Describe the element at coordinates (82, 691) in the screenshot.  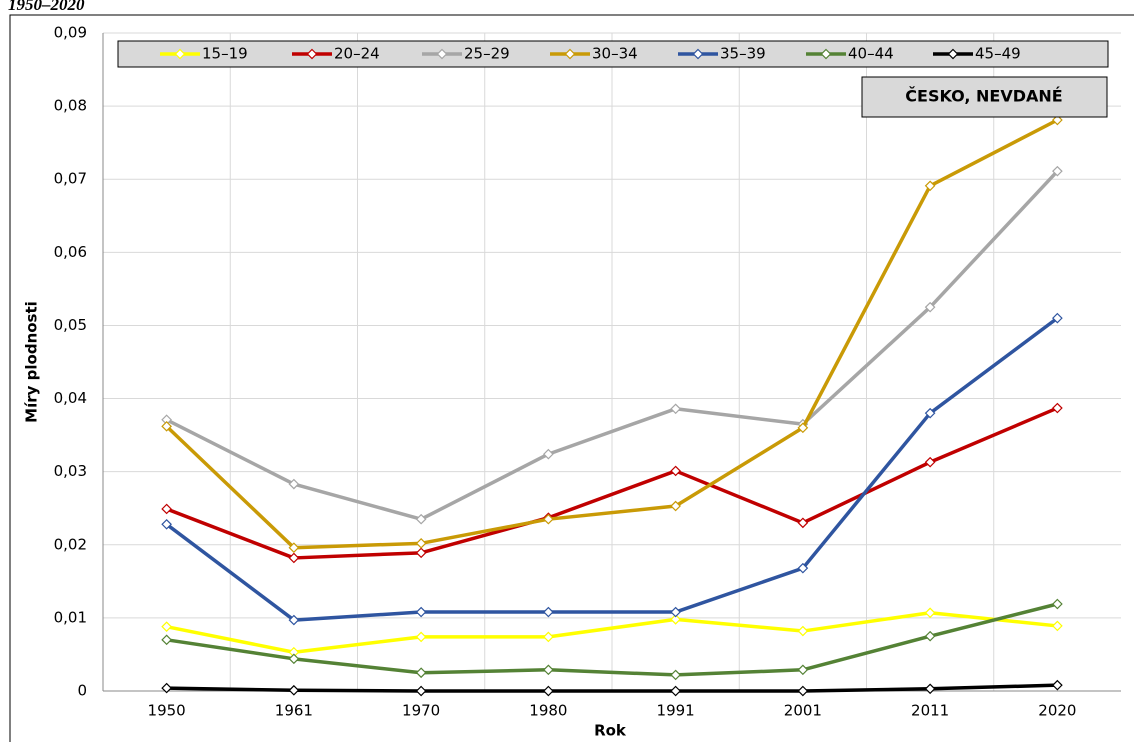
I see `y-tick-label: 0` at that location.